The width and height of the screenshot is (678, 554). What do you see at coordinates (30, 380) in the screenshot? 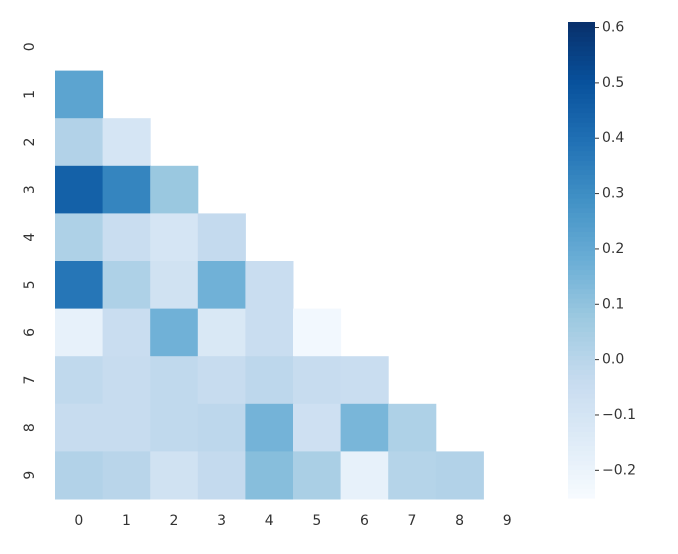
I see `y-tick-label: 7` at bounding box center [30, 380].